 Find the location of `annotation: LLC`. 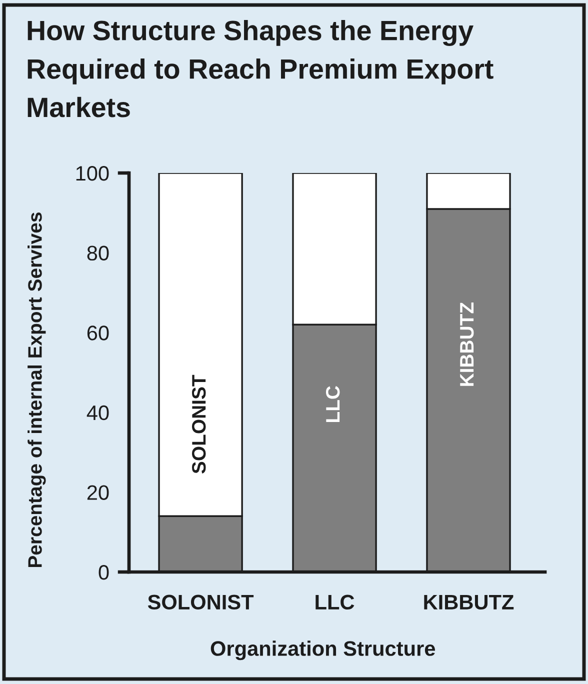

annotation: LLC is located at coordinates (333, 404).